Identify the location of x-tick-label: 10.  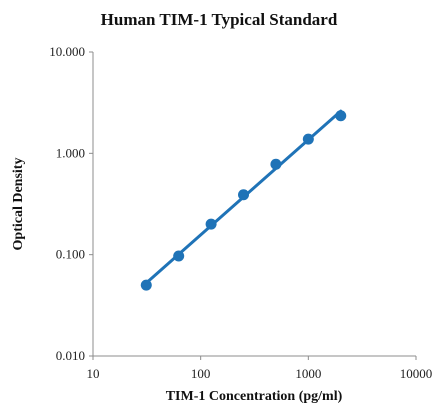
(93, 373).